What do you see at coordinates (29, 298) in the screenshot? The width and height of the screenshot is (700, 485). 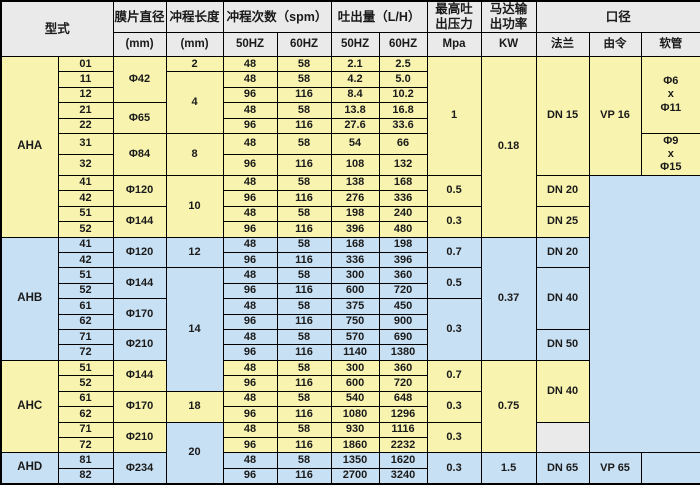 I see `model-group-ahb: AHB` at bounding box center [29, 298].